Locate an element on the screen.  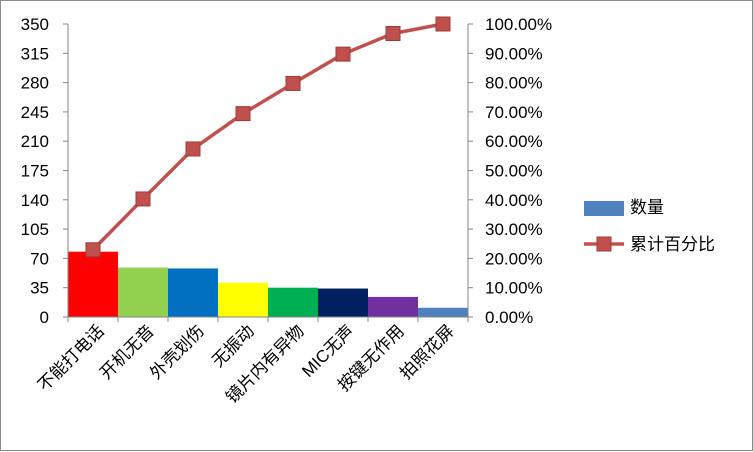
legend-swatch-marker is located at coordinates (604, 244).